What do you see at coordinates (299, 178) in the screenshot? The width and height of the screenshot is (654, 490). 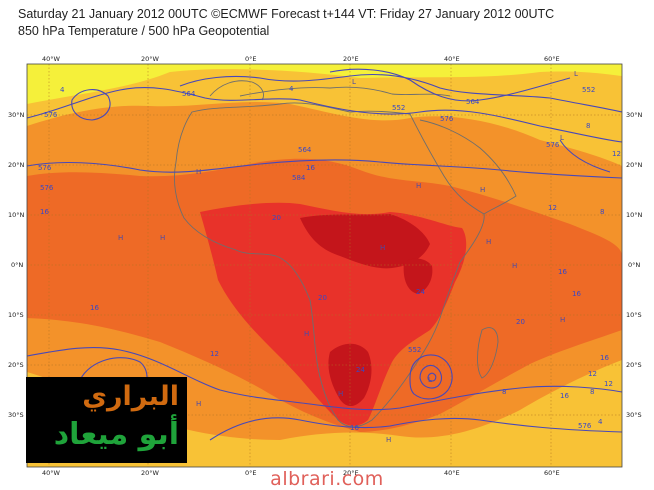 I see `geopotential-label: 584` at bounding box center [299, 178].